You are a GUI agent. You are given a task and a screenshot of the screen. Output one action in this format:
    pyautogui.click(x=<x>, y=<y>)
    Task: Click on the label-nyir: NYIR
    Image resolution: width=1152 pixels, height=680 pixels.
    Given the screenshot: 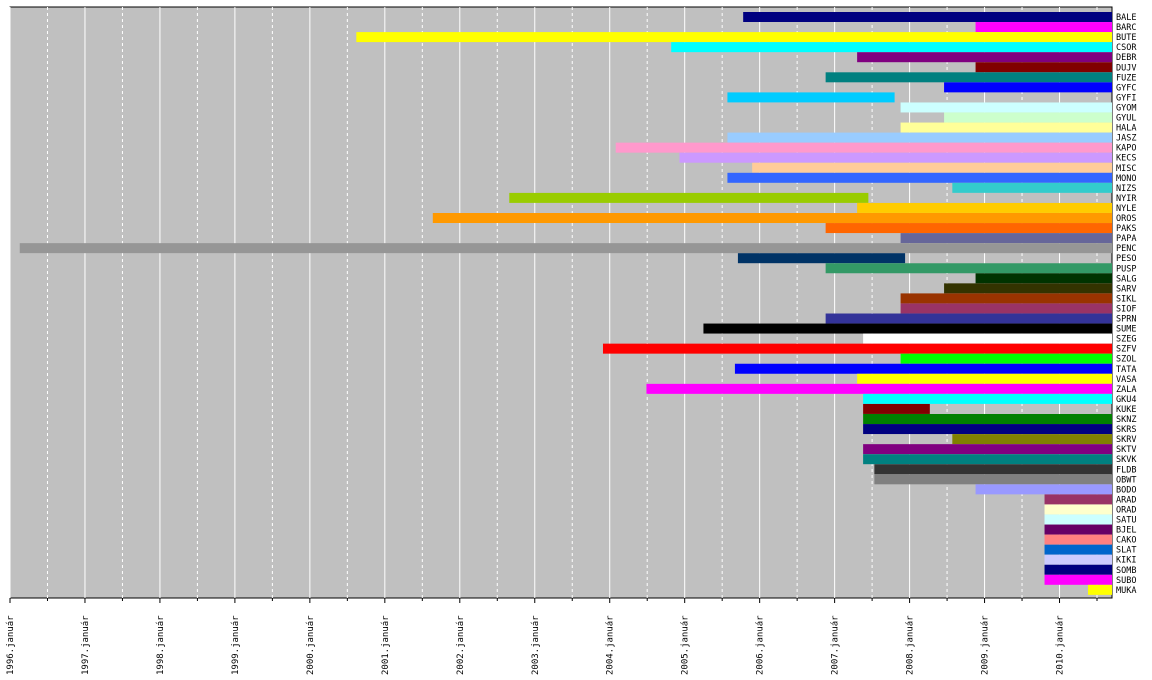 What is the action you would take?
    pyautogui.click(x=1126, y=199)
    